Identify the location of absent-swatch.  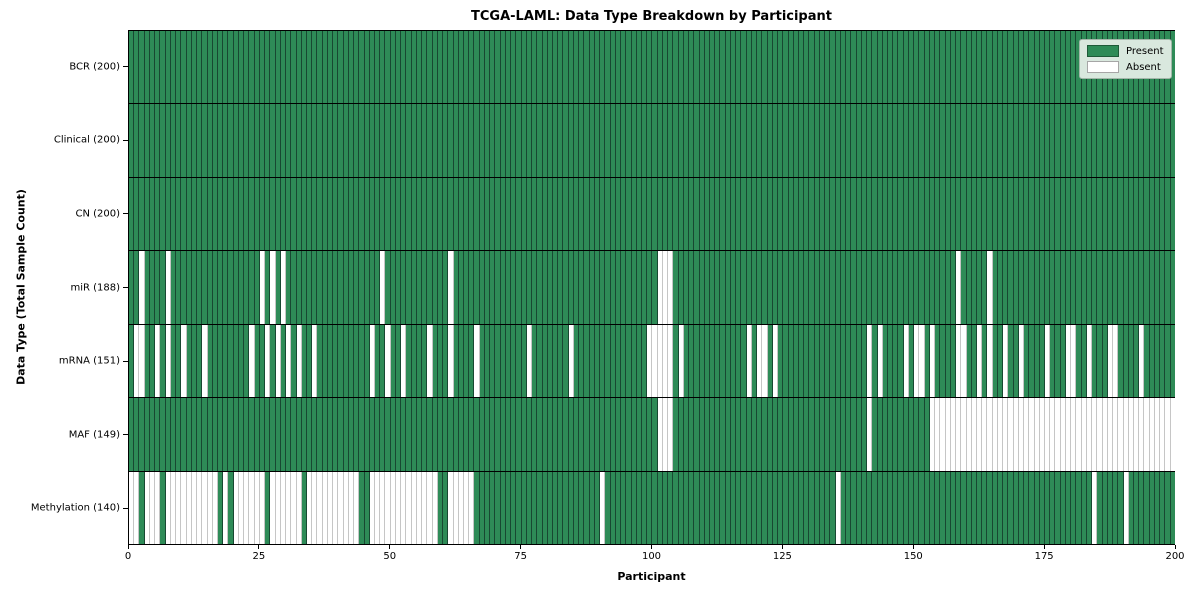
(1103, 67).